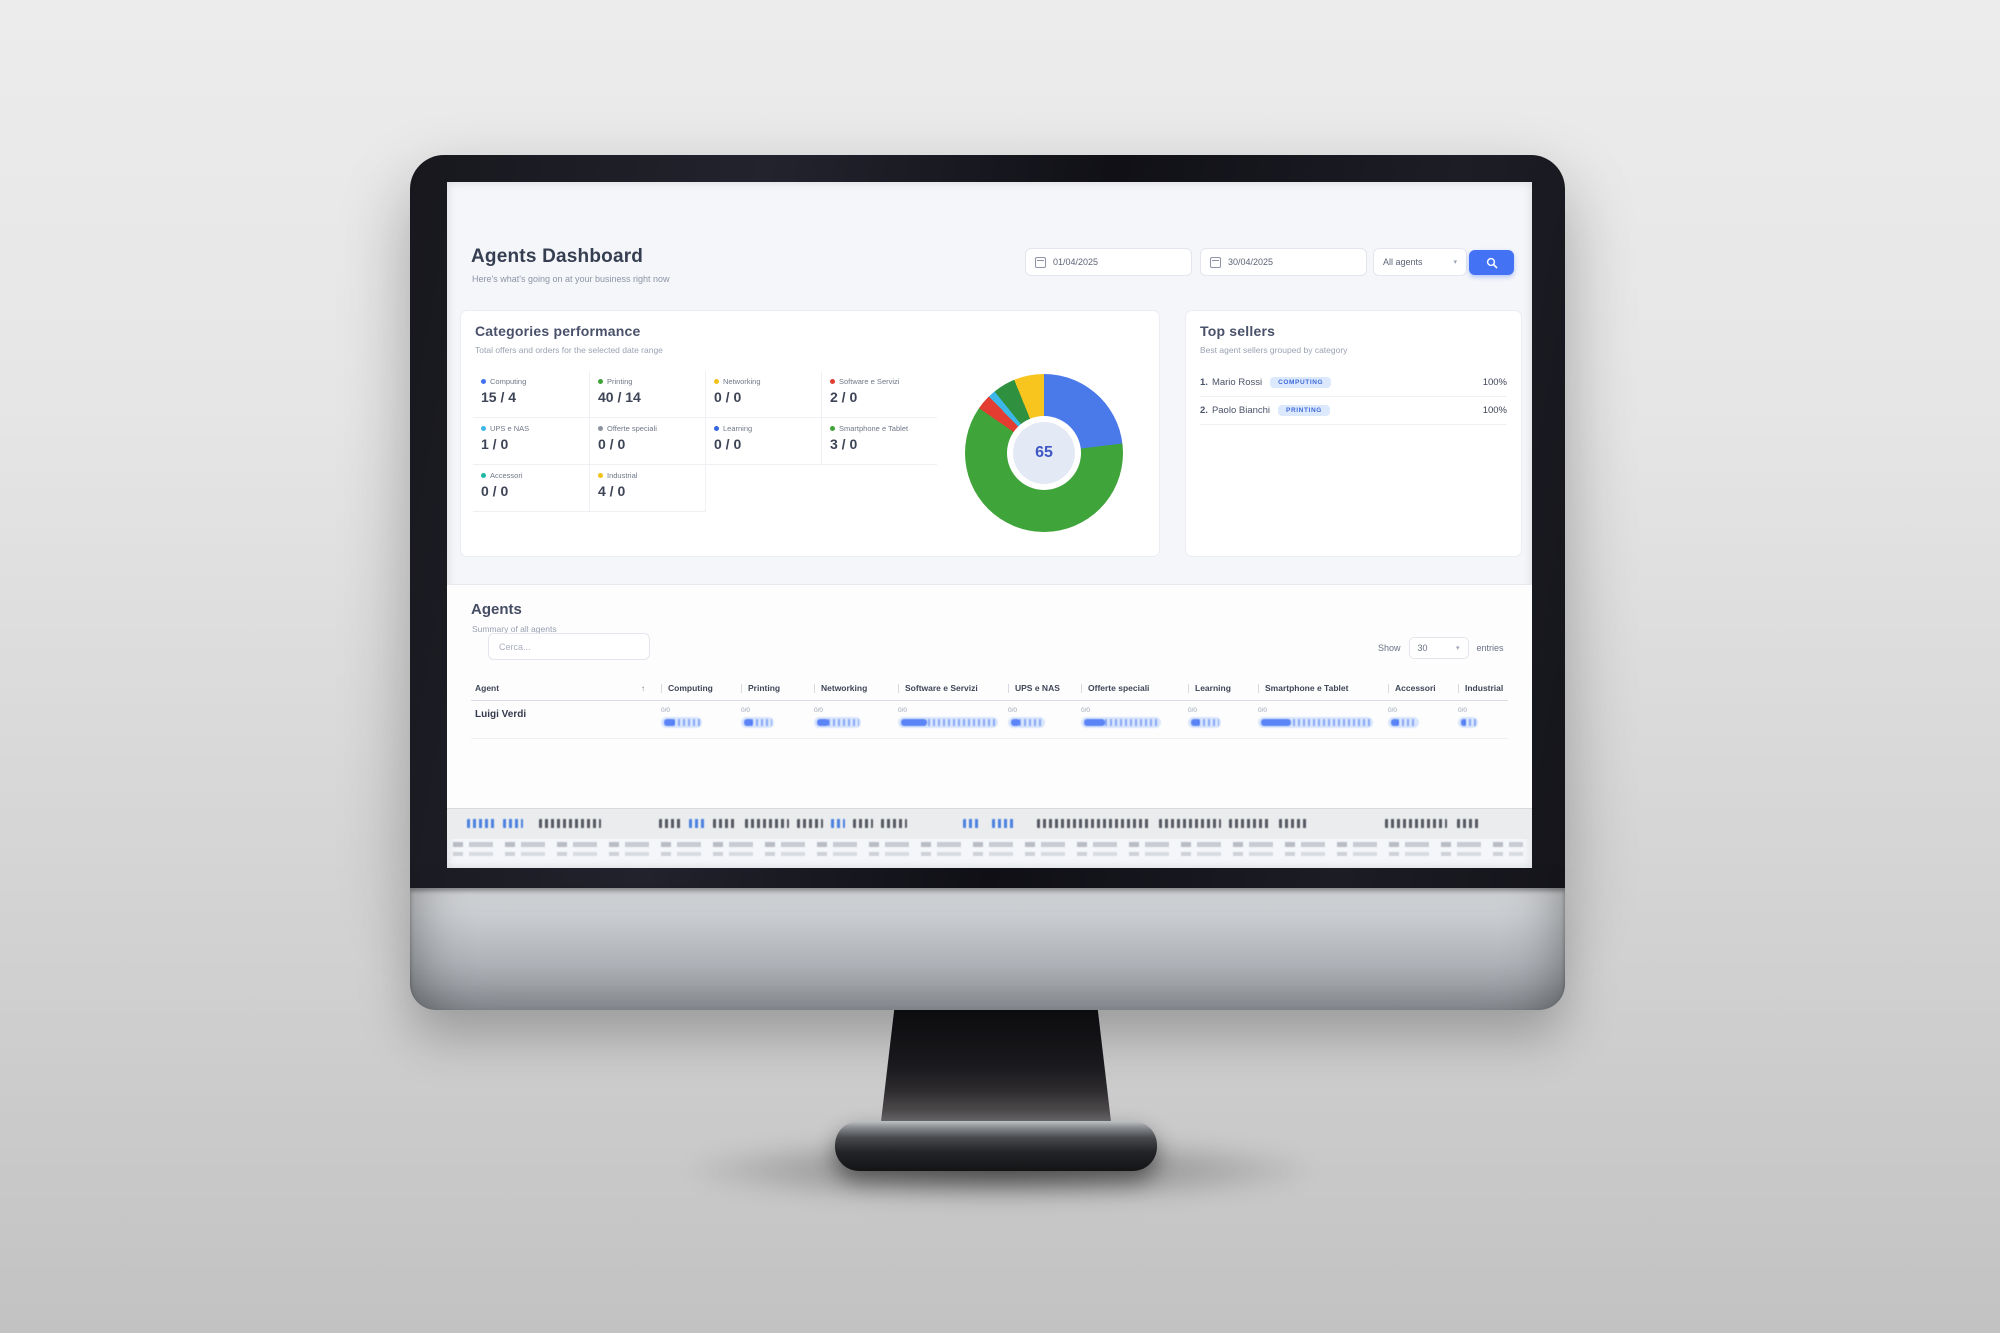  What do you see at coordinates (1204, 382) in the screenshot?
I see `seller-rank: 1.` at bounding box center [1204, 382].